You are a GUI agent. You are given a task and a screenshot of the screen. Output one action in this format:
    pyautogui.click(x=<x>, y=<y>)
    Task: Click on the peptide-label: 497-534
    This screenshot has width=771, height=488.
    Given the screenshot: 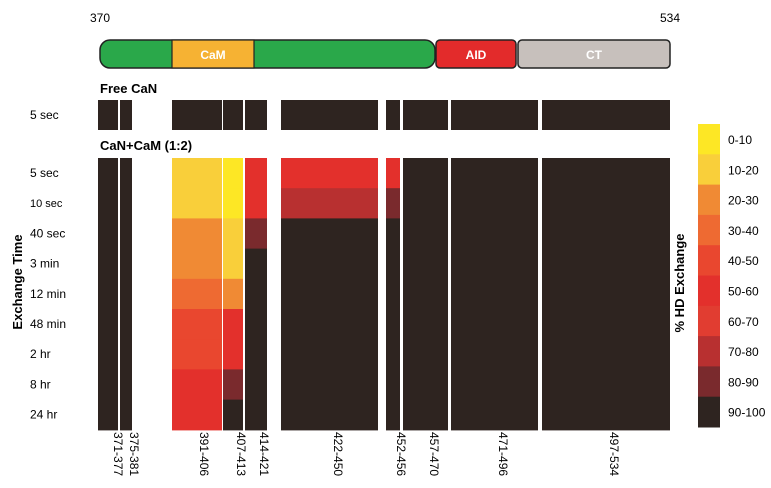 What is the action you would take?
    pyautogui.click(x=614, y=454)
    